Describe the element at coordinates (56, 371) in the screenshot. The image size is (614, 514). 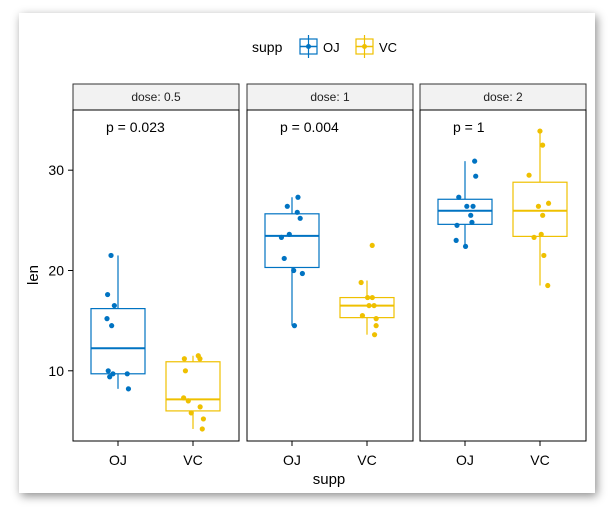
I see `y-tick-label: 10` at that location.